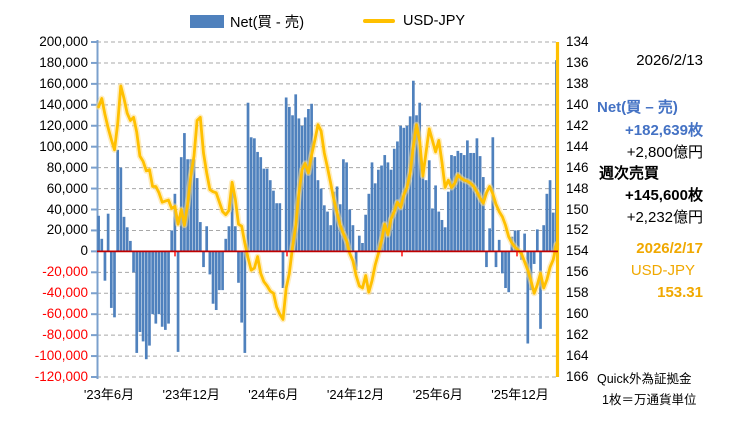  I want to click on weekly-trade-yen: +2,232億円, so click(664, 217).